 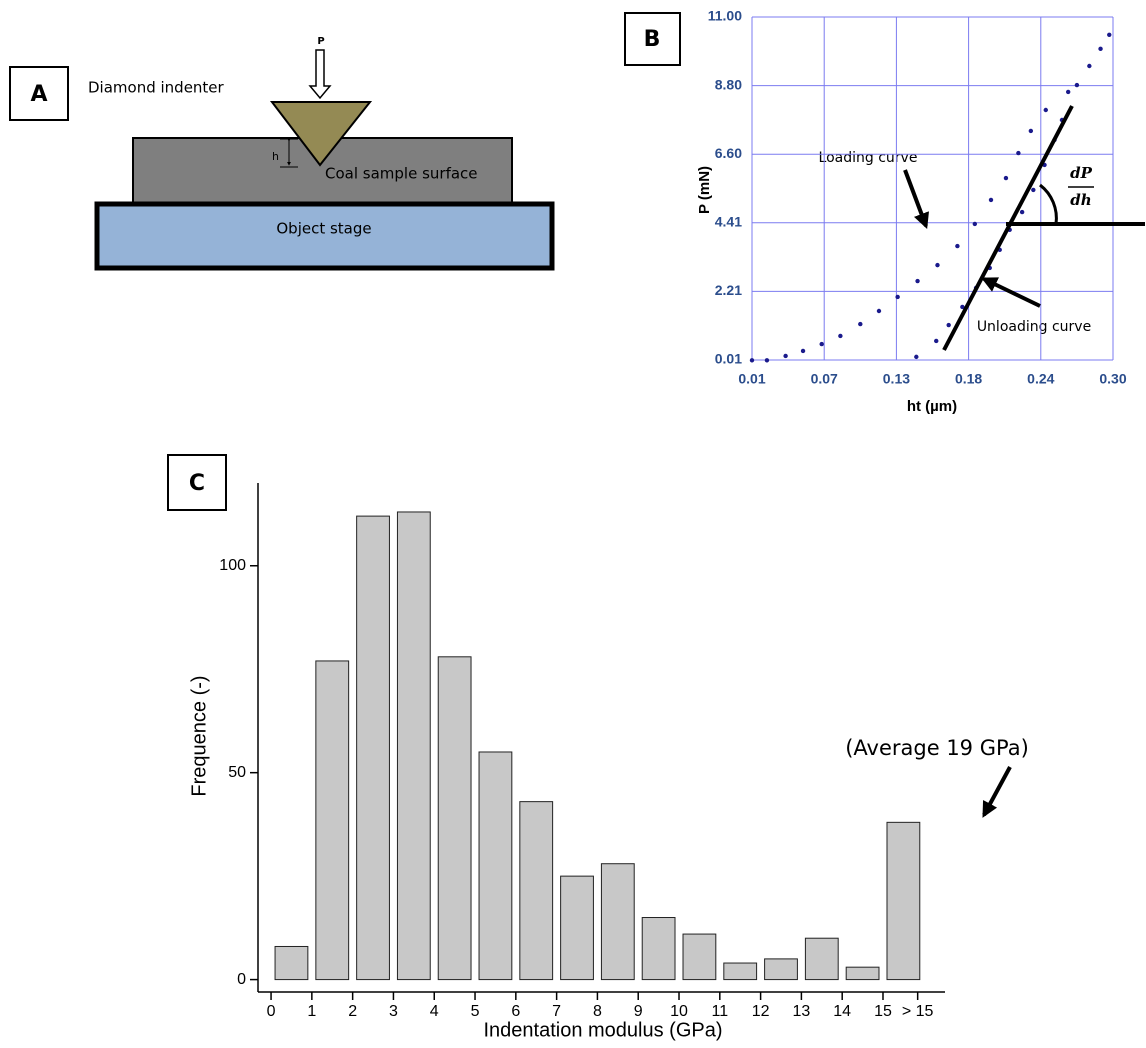 What do you see at coordinates (728, 290) in the screenshot?
I see `y-tick-label: 2.21` at bounding box center [728, 290].